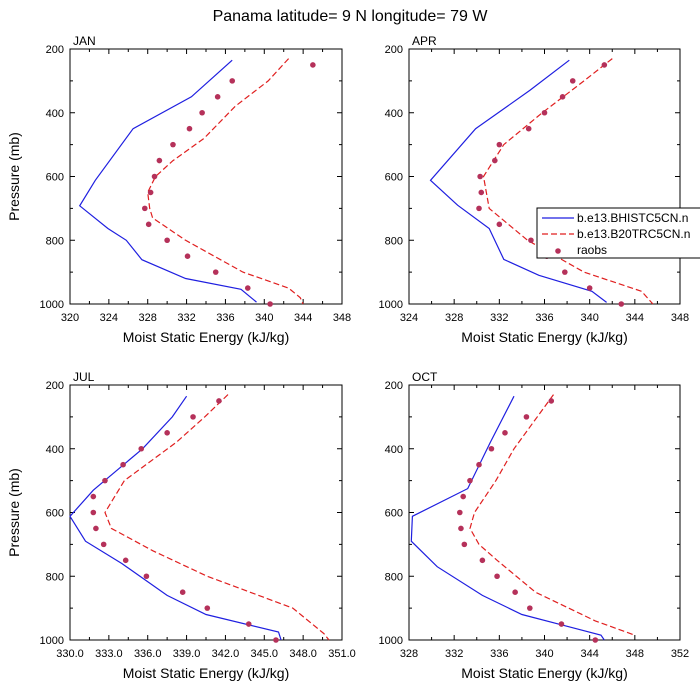 The width and height of the screenshot is (700, 700). Describe the element at coordinates (558, 251) in the screenshot. I see `legend-dot` at that location.